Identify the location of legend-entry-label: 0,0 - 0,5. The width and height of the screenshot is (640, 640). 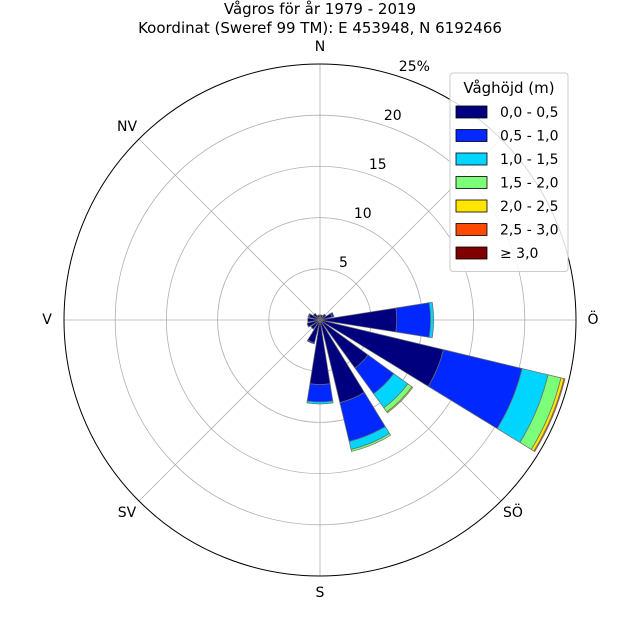
(529, 113).